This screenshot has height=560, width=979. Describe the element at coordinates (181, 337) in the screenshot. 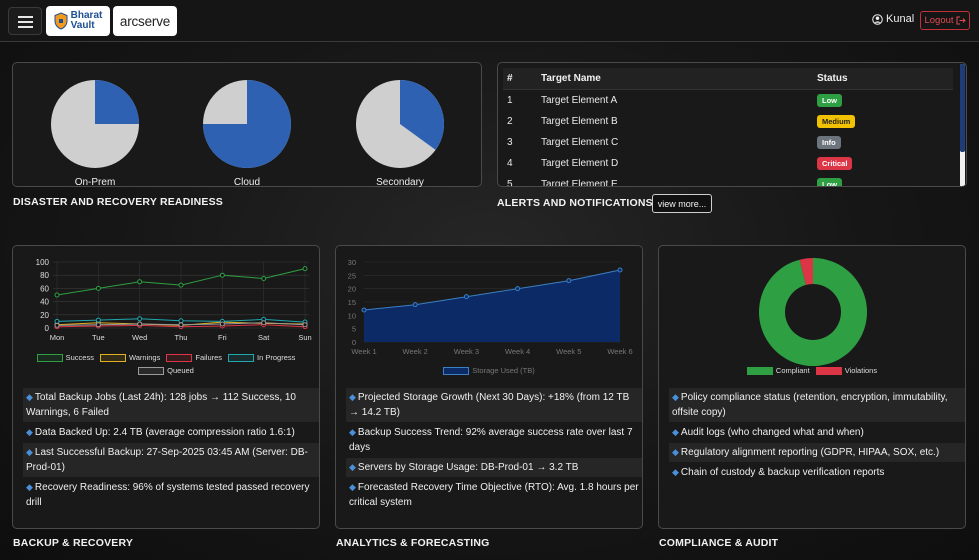

I see `x-tick-label: Thu` at that location.